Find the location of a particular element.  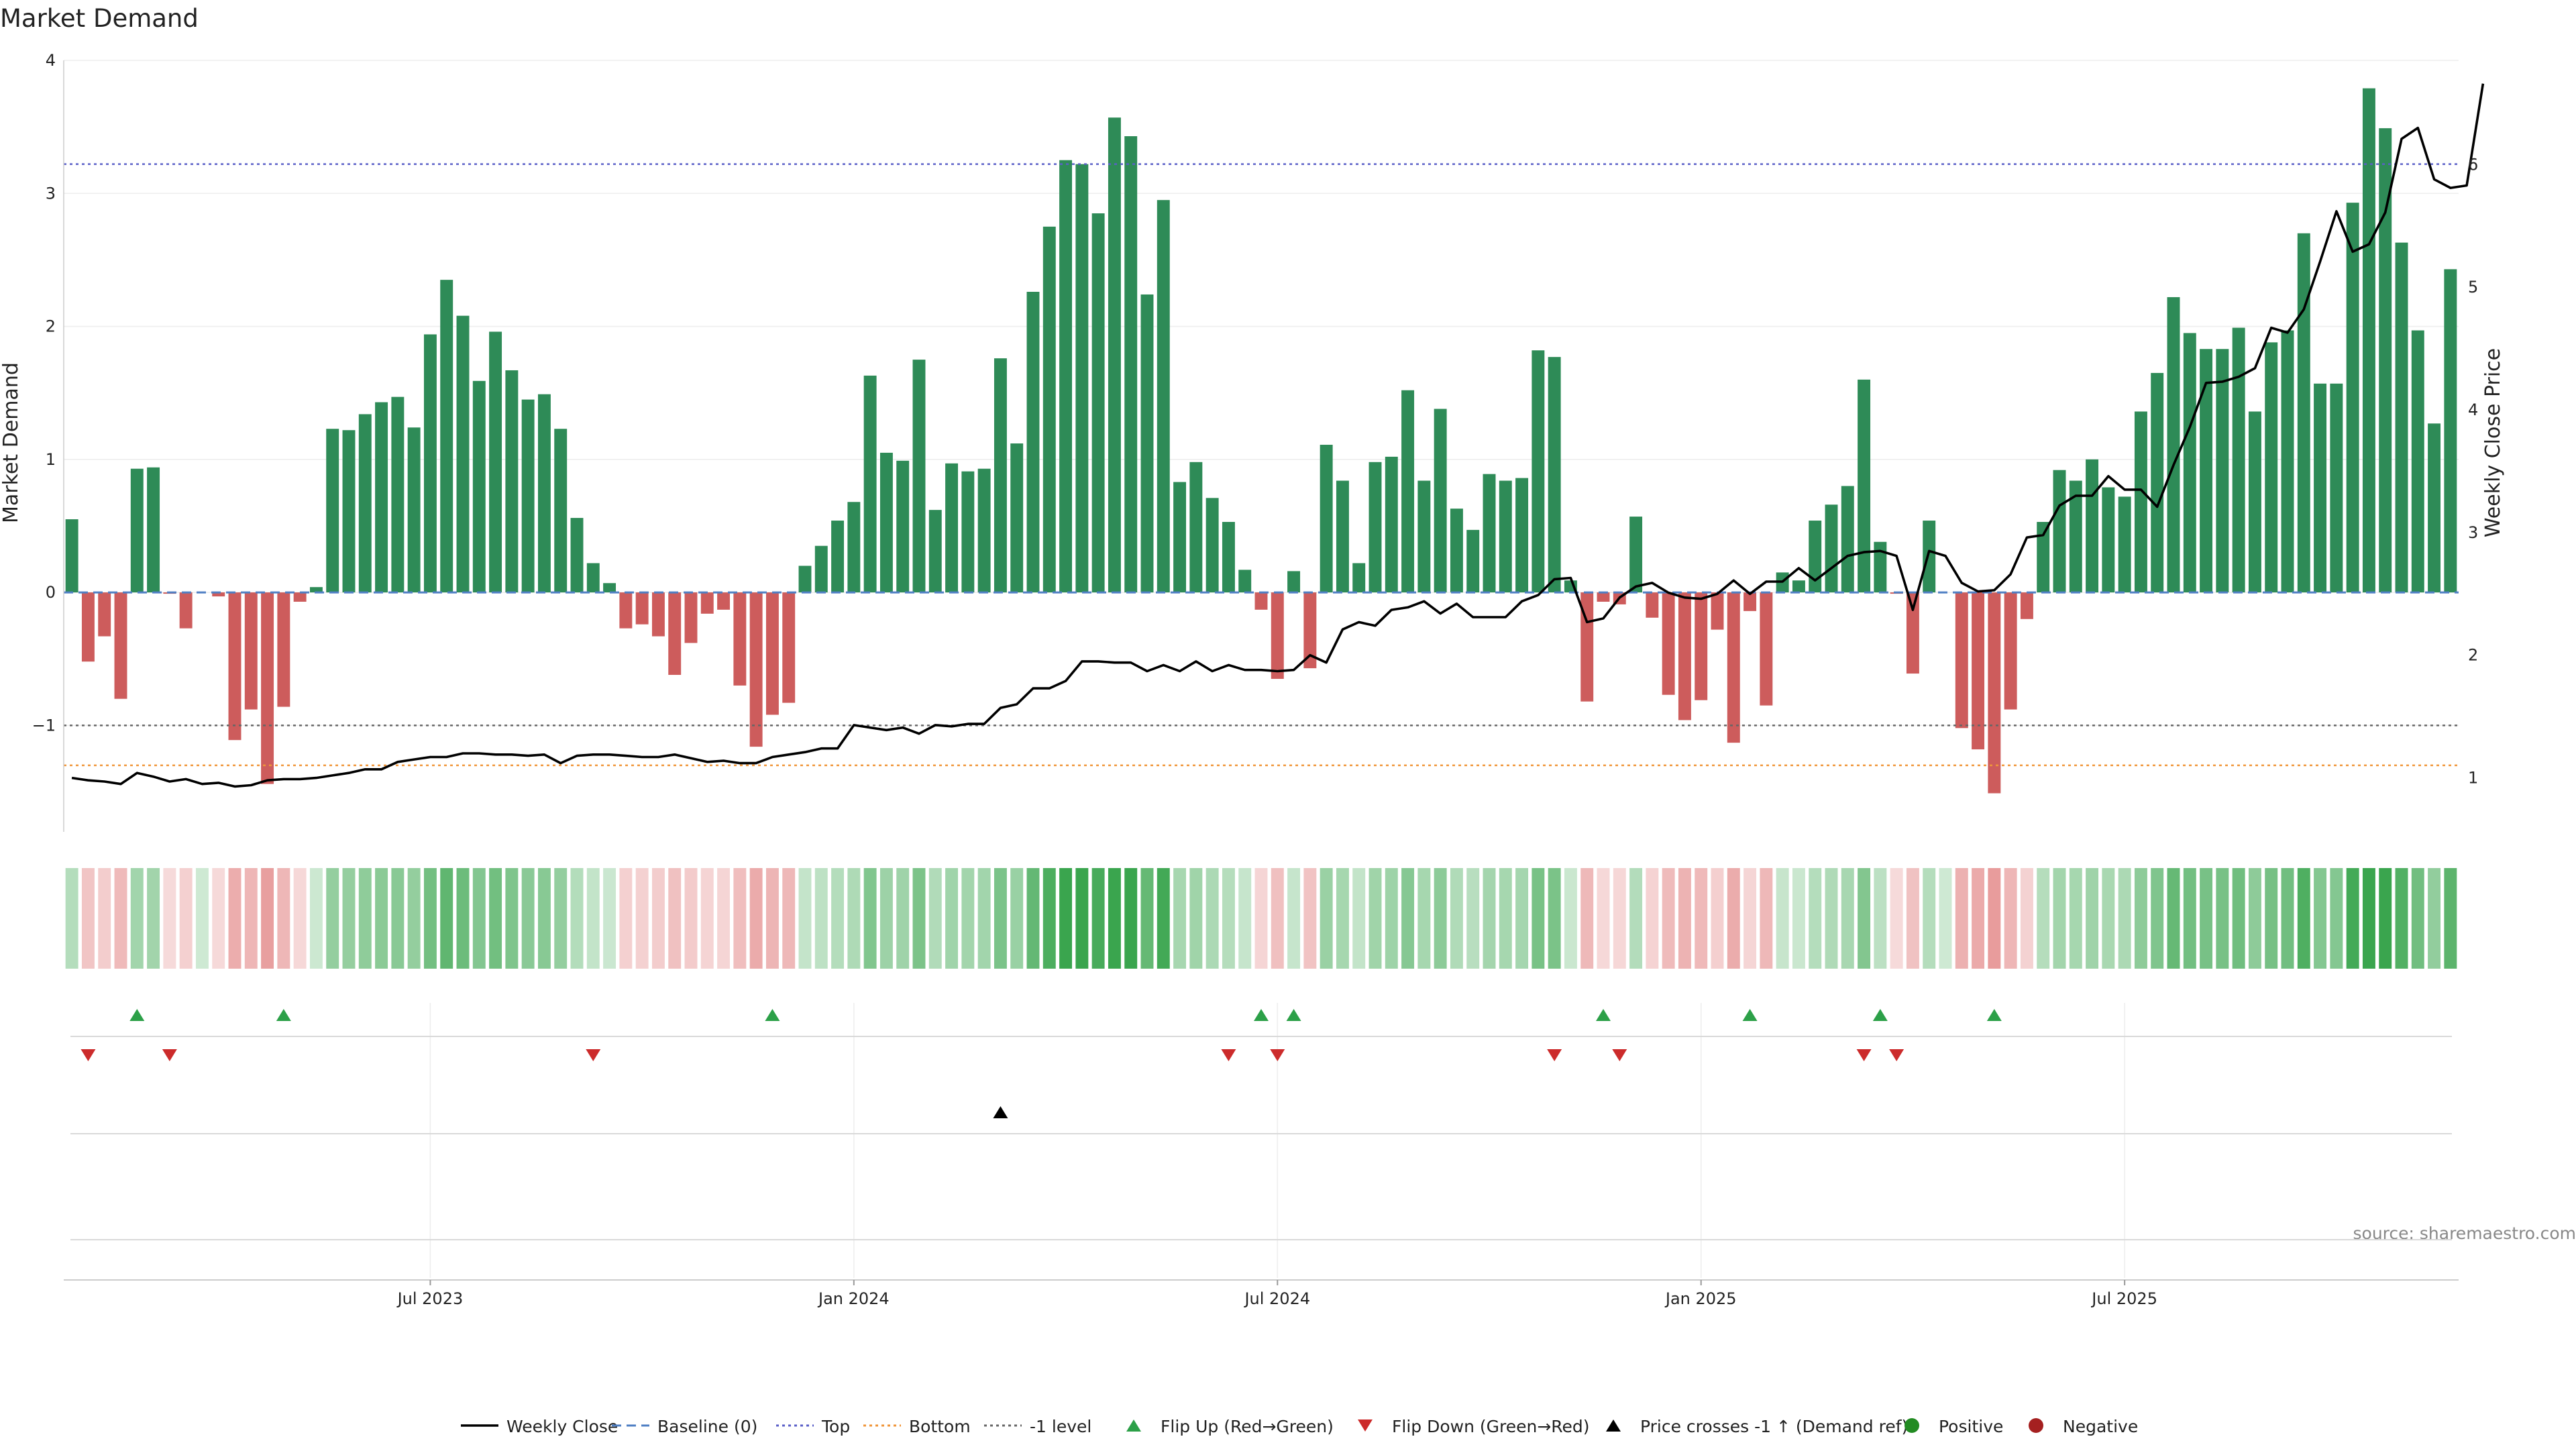

y-tick-label: 4 is located at coordinates (51, 60).